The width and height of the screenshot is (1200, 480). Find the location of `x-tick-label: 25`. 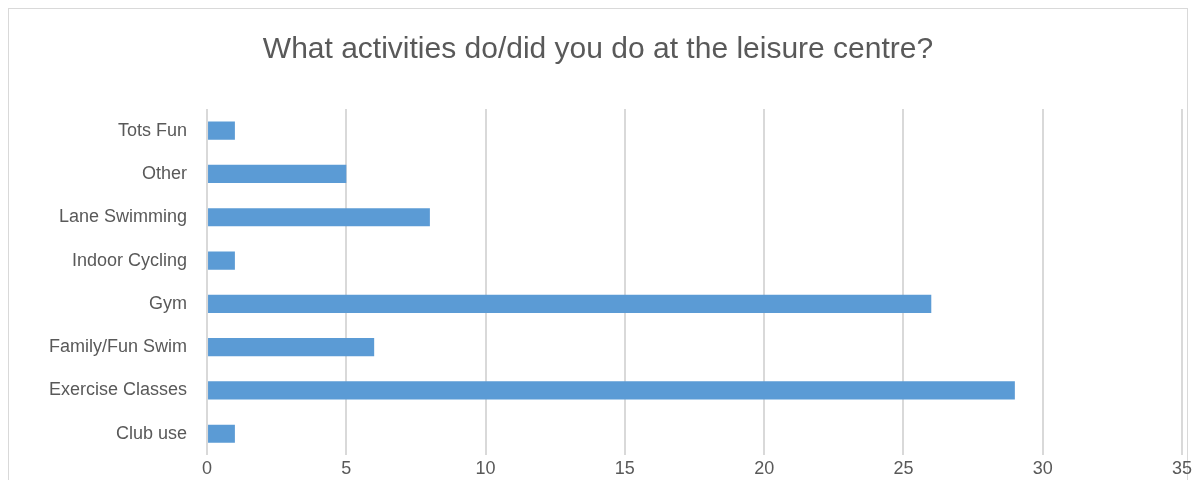

x-tick-label: 25 is located at coordinates (903, 468).